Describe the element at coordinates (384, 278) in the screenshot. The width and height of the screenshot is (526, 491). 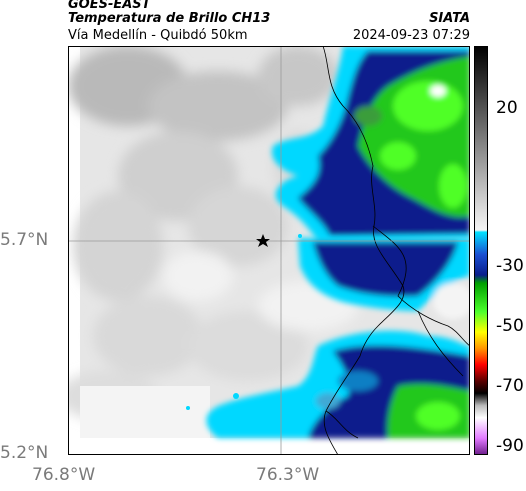
I see `cloud-band-center` at that location.